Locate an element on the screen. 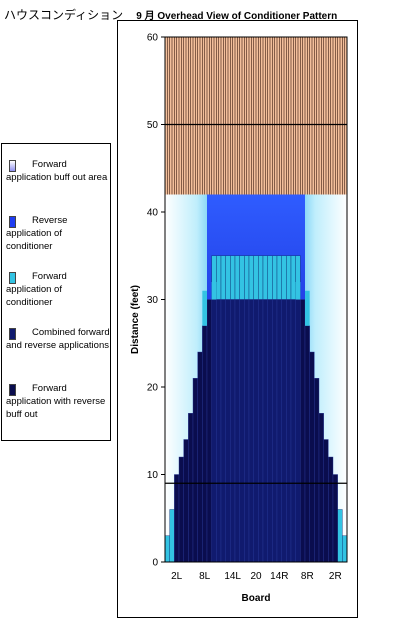  x-tick-label: 14L is located at coordinates (232, 576).